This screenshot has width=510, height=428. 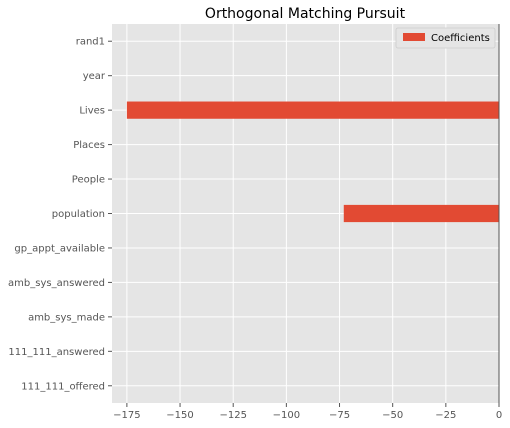 What do you see at coordinates (89, 145) in the screenshot?
I see `y-tick-label: Places` at bounding box center [89, 145].